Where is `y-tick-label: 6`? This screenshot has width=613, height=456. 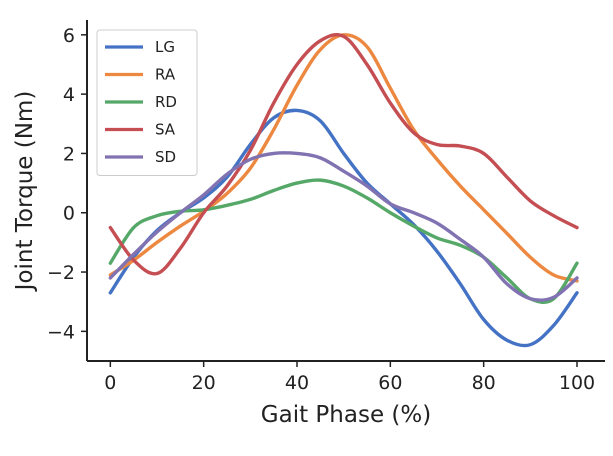
y-tick-label: 6 is located at coordinates (69, 36).